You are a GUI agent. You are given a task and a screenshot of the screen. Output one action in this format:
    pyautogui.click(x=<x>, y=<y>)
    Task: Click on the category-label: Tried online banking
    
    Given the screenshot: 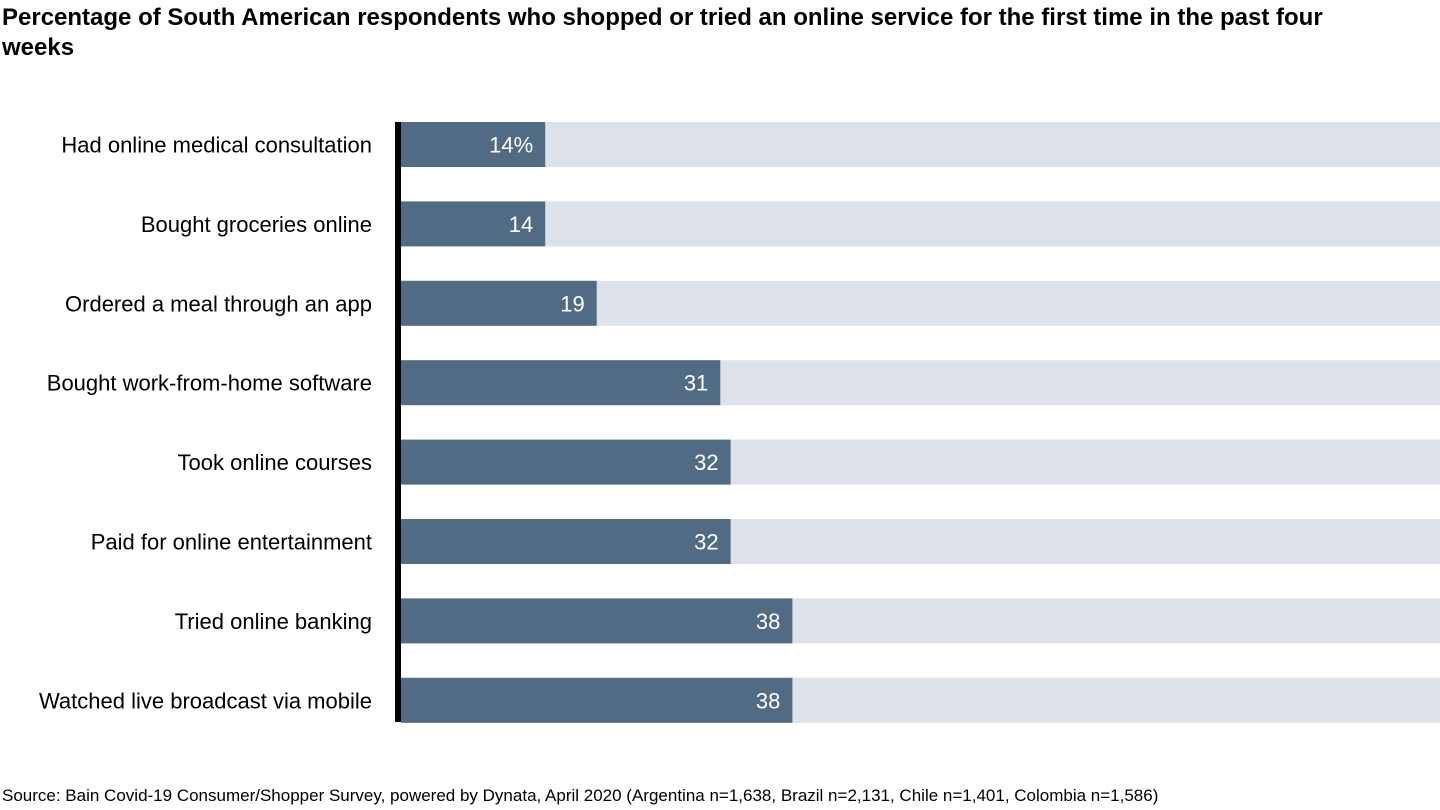 What is the action you would take?
    pyautogui.click(x=273, y=621)
    